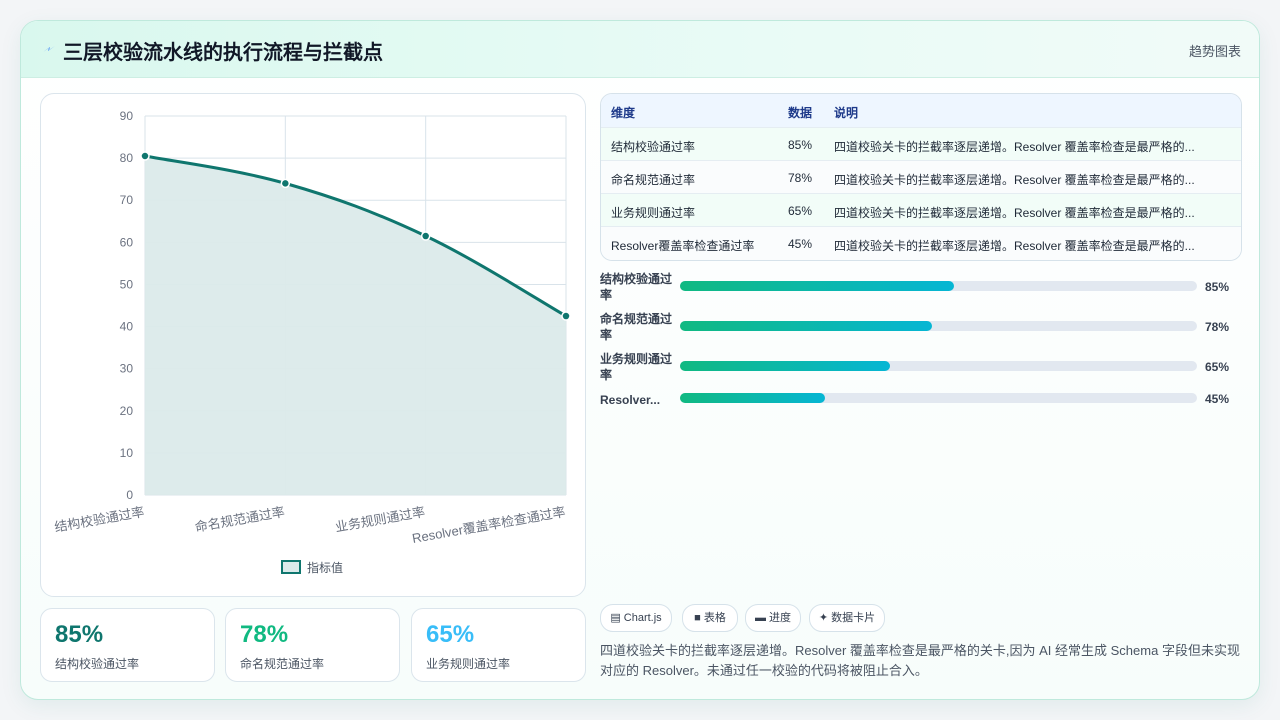 The image size is (1280, 720). I want to click on kpi-card-3: 65% 业务规则通过率, so click(498, 645).